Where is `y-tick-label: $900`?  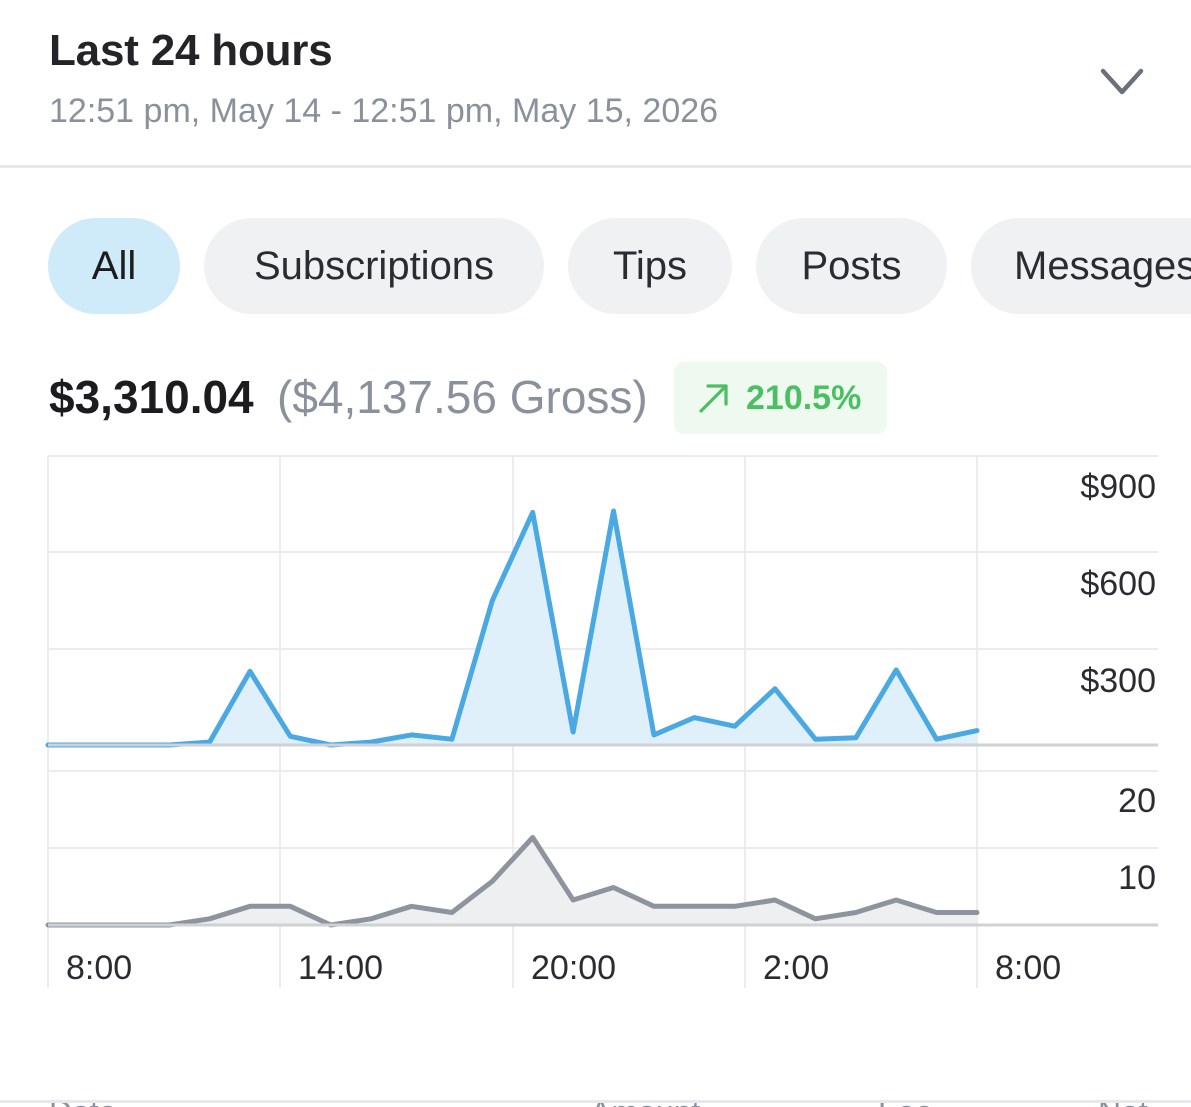
y-tick-label: $900 is located at coordinates (1118, 487).